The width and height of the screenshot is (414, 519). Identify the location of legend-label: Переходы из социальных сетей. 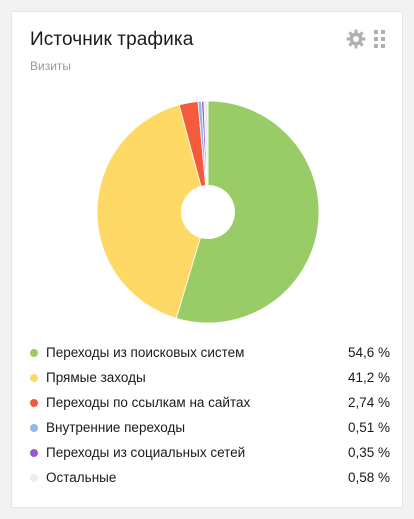
(146, 452).